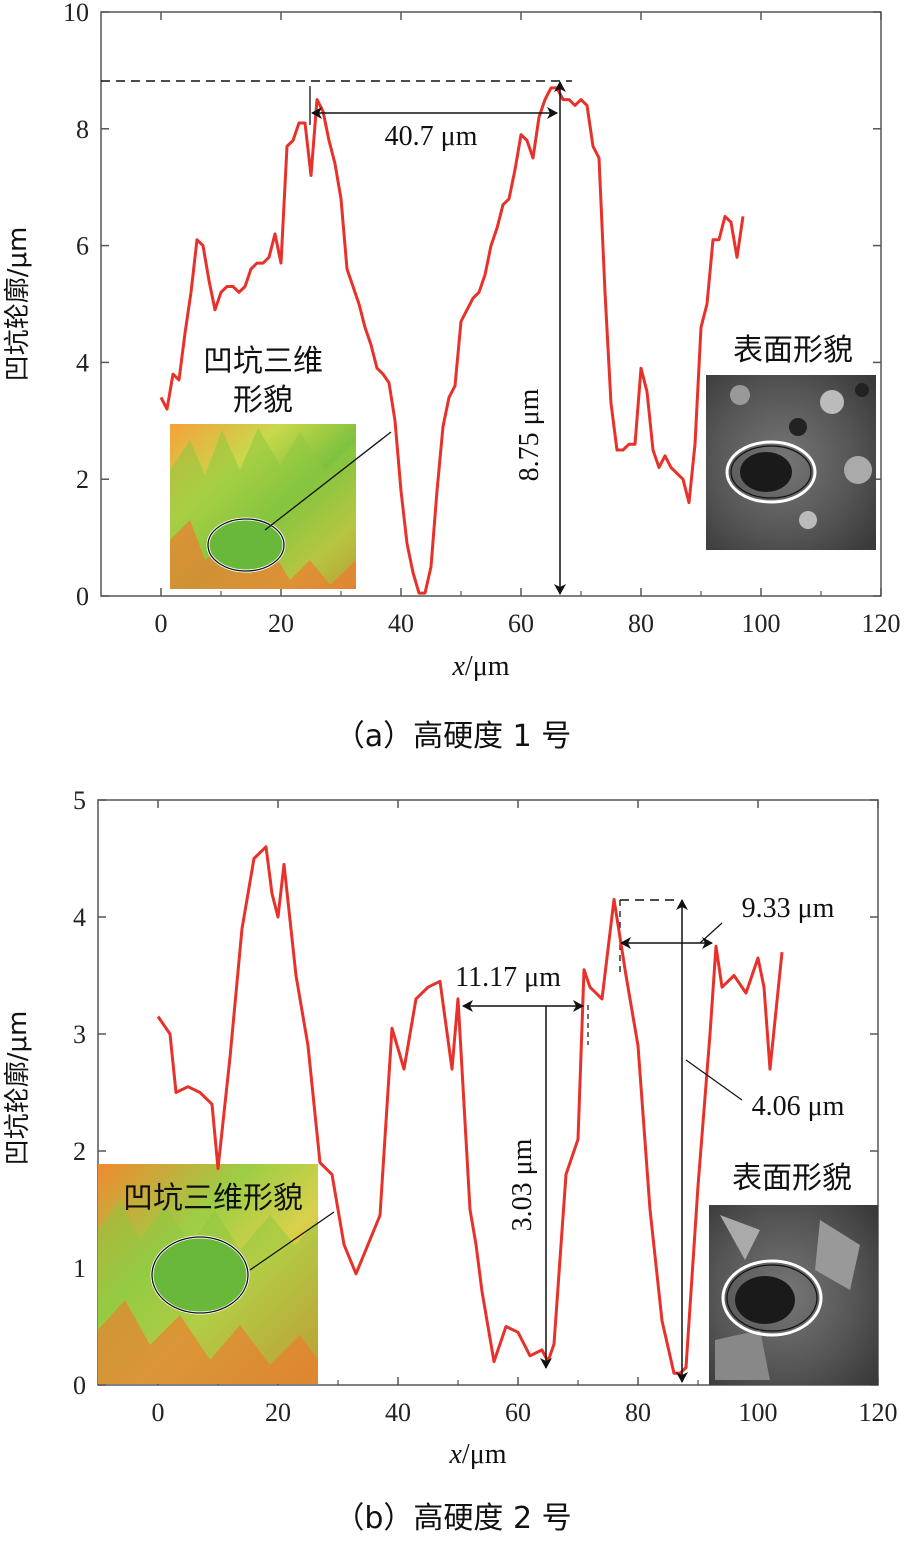  I want to click on sem-title-a: 表面形貌, so click(793, 350).